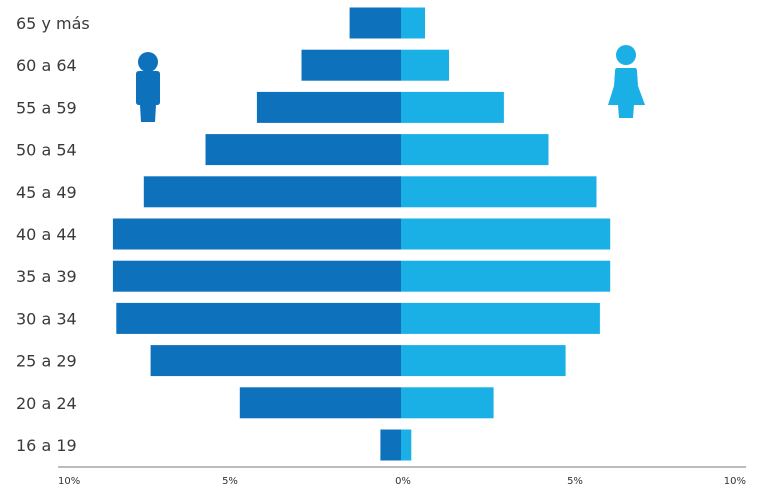  I want to click on x-tick-label-2: 0%, so click(403, 481).